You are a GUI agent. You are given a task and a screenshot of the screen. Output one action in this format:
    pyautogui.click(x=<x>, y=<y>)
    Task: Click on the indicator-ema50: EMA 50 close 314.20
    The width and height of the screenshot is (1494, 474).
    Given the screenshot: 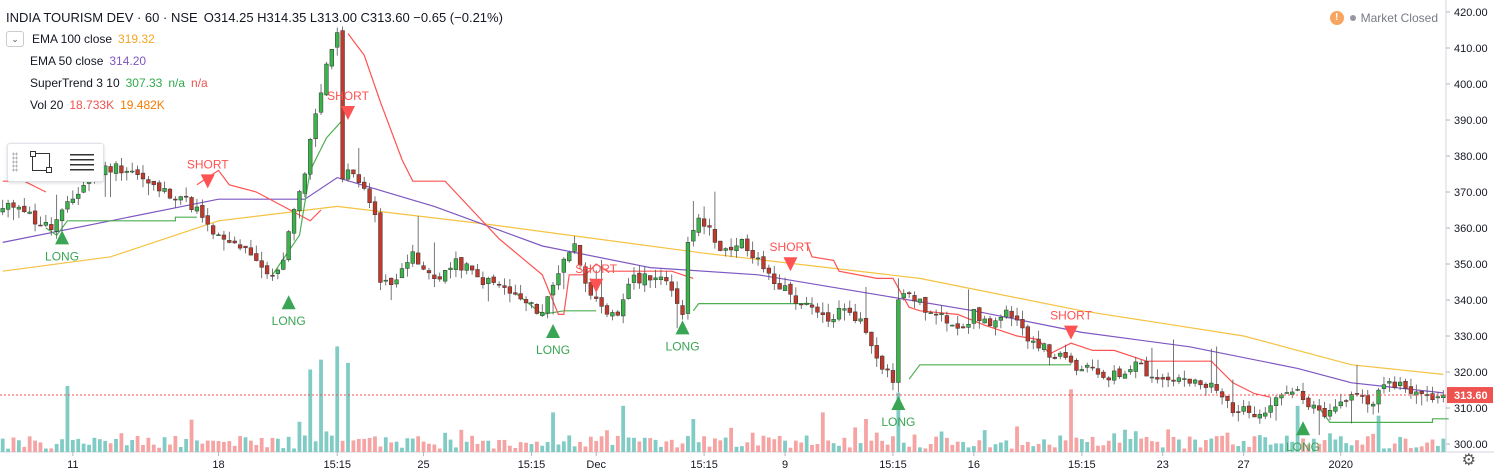 What is the action you would take?
    pyautogui.click(x=254, y=61)
    